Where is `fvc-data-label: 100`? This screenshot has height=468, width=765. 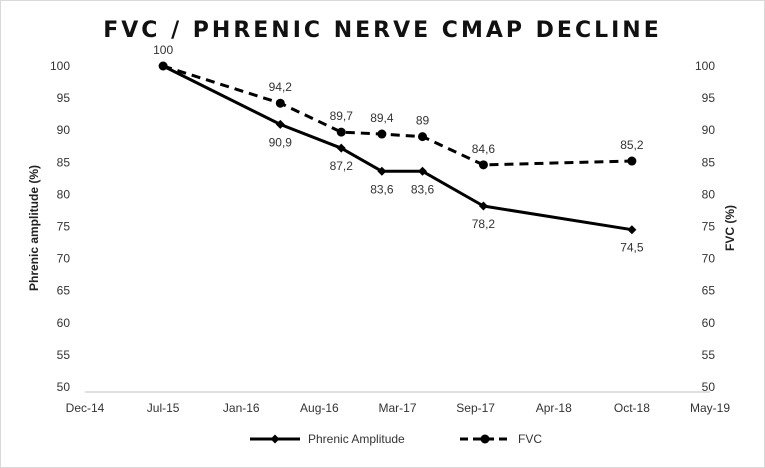
fvc-data-label: 100 is located at coordinates (163, 50).